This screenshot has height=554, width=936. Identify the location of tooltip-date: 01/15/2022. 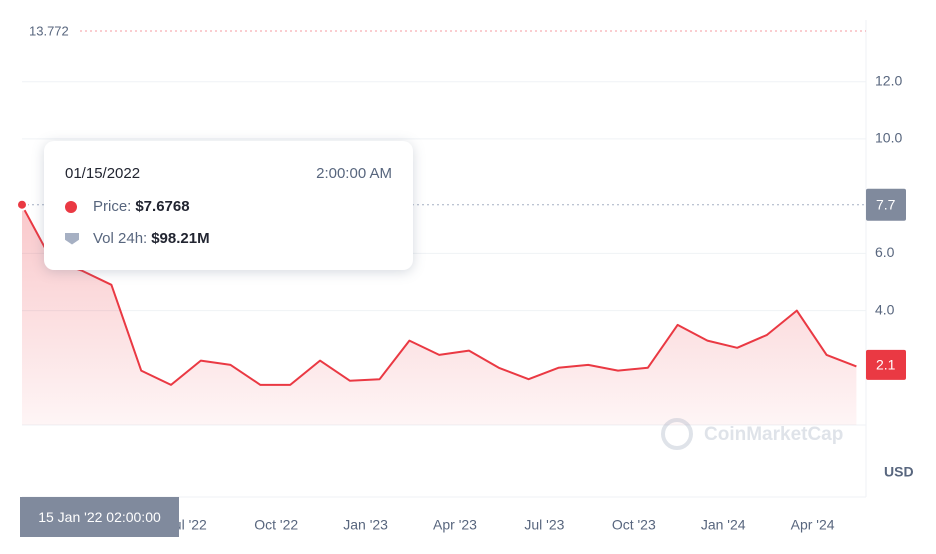
(103, 173).